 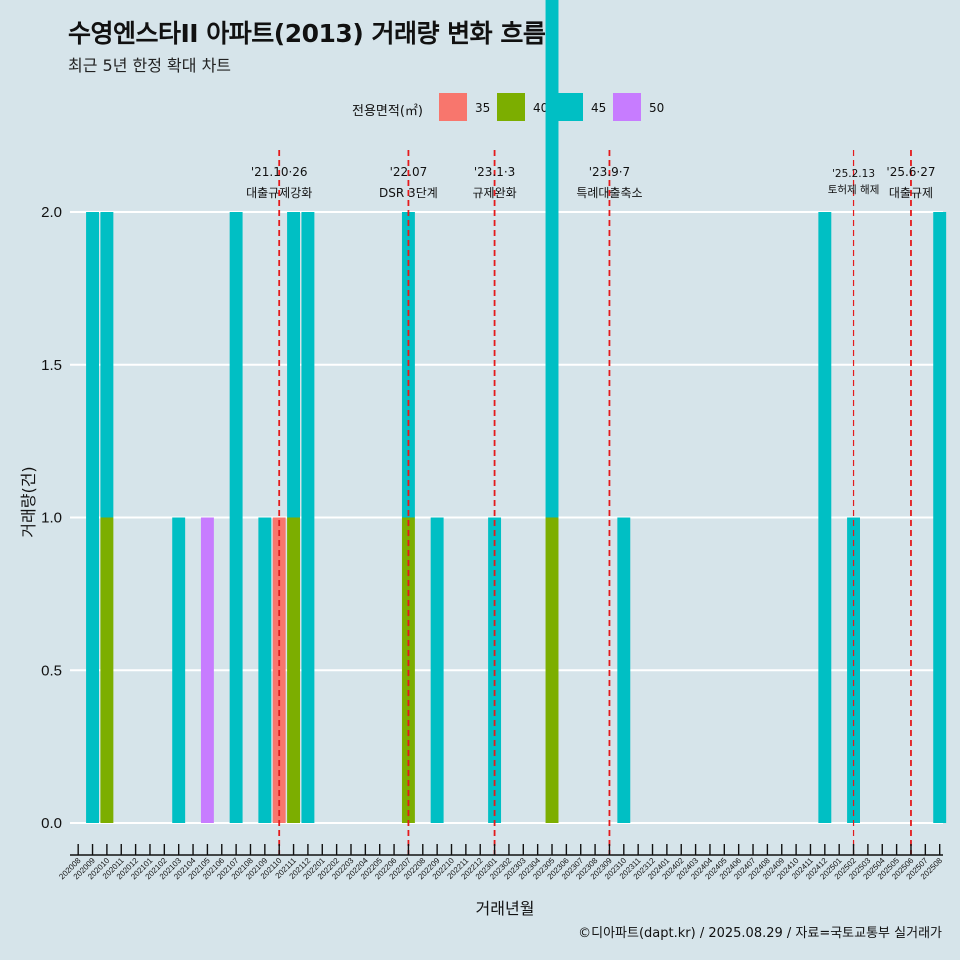 I want to click on event-label-202207: DSR 3단계, so click(x=408, y=193).